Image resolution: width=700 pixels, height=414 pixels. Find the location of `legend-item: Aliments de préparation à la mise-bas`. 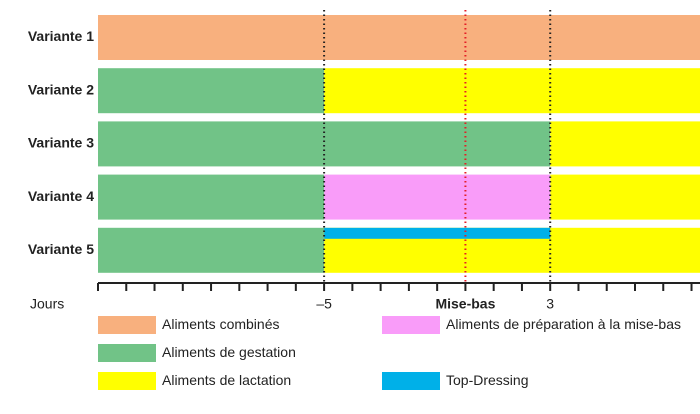

legend-item: Aliments de préparation à la mise-bas is located at coordinates (534, 325).